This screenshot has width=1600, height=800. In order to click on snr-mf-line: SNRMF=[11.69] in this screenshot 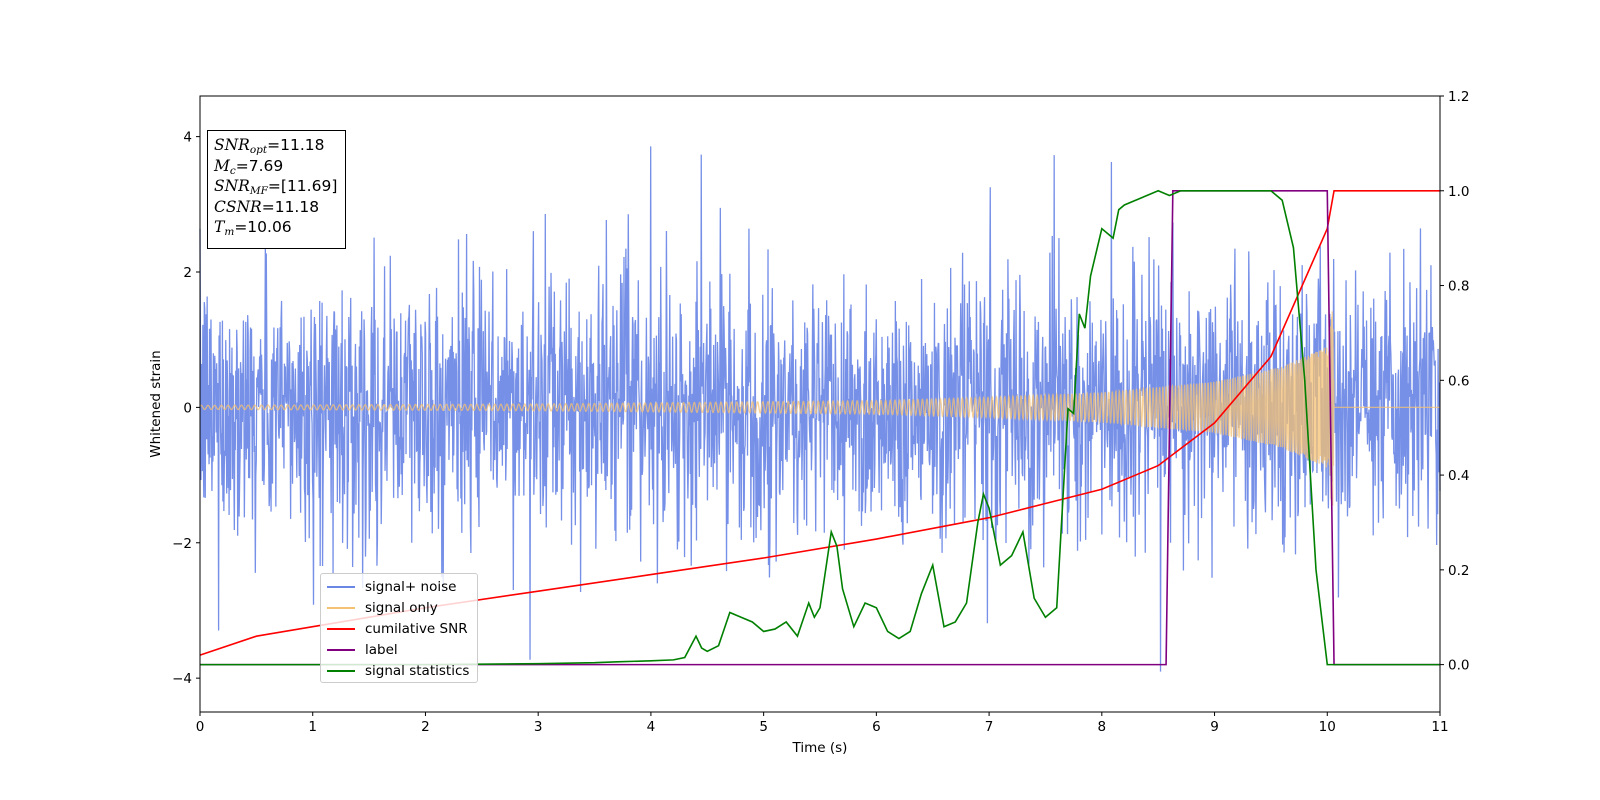, I will do `click(276, 187)`.